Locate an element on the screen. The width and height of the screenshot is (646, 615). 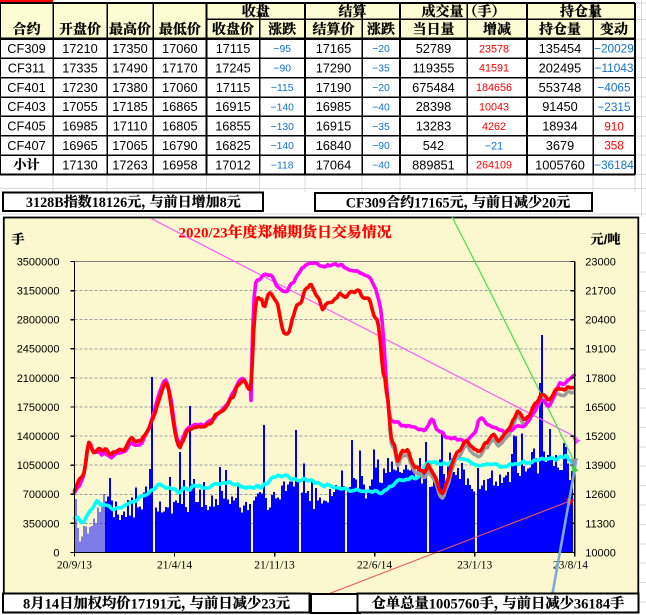
svg-text: 22/6/14 is located at coordinates (374, 565).